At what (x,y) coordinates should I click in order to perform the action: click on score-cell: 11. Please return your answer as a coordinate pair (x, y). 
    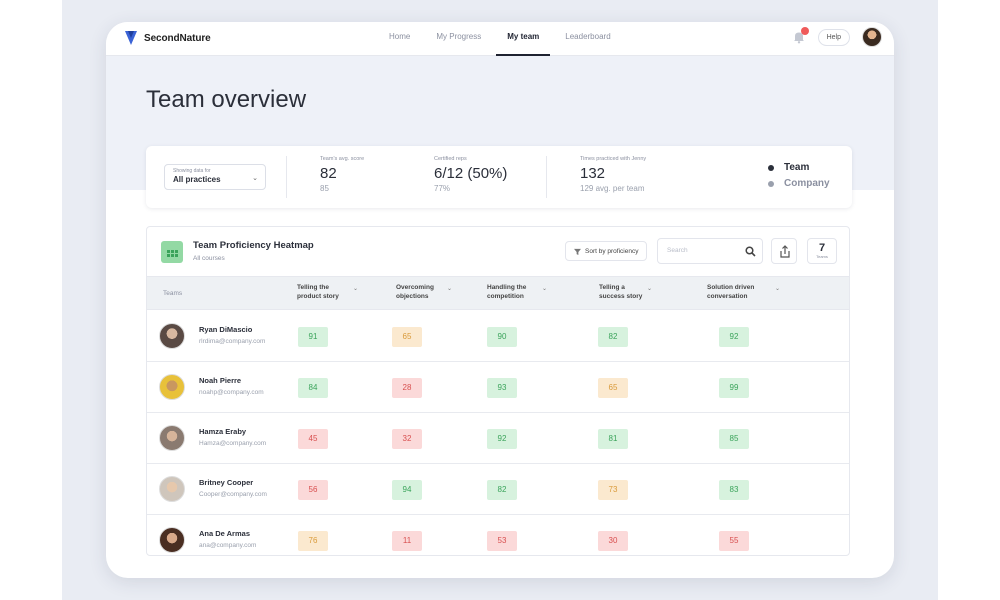
    Looking at the image, I should click on (407, 541).